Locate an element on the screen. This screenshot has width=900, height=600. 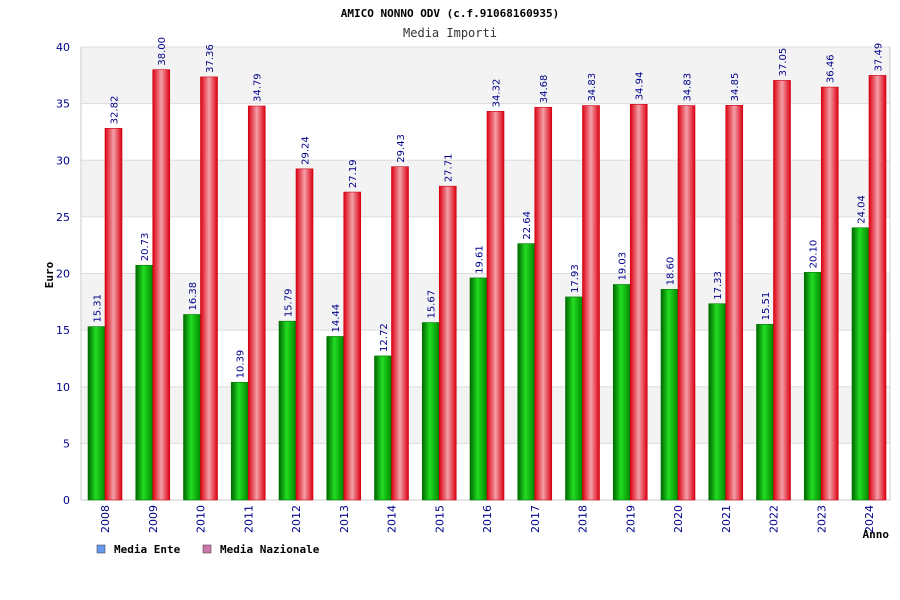
bar-media-nazionale-2009 is located at coordinates (161, 285).